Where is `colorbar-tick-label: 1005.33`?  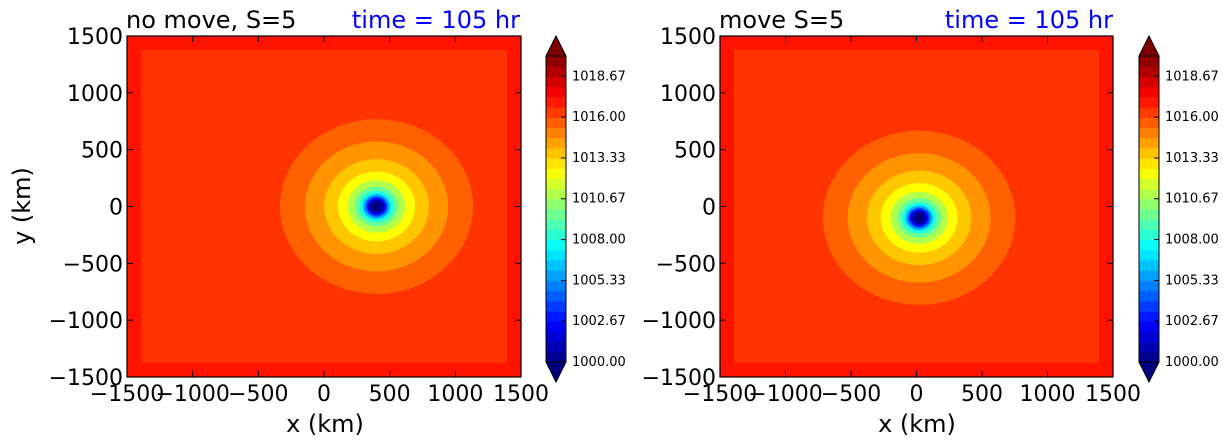 colorbar-tick-label: 1005.33 is located at coordinates (599, 280).